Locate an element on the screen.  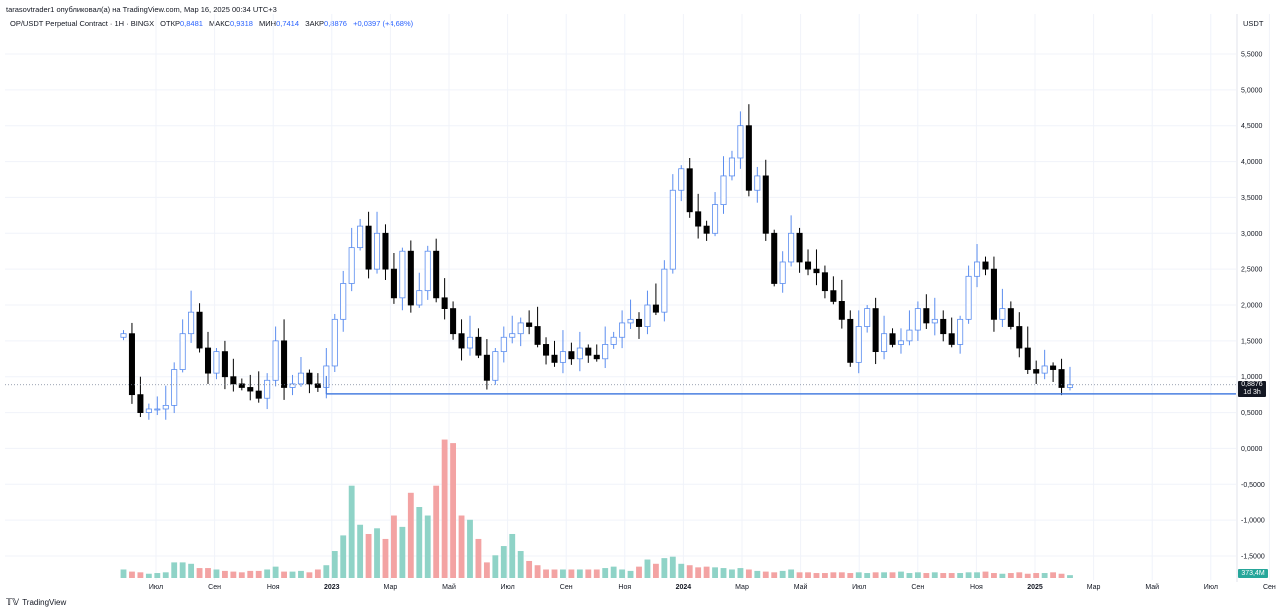
y-tick-label: -0,5000 is located at coordinates (1253, 485).